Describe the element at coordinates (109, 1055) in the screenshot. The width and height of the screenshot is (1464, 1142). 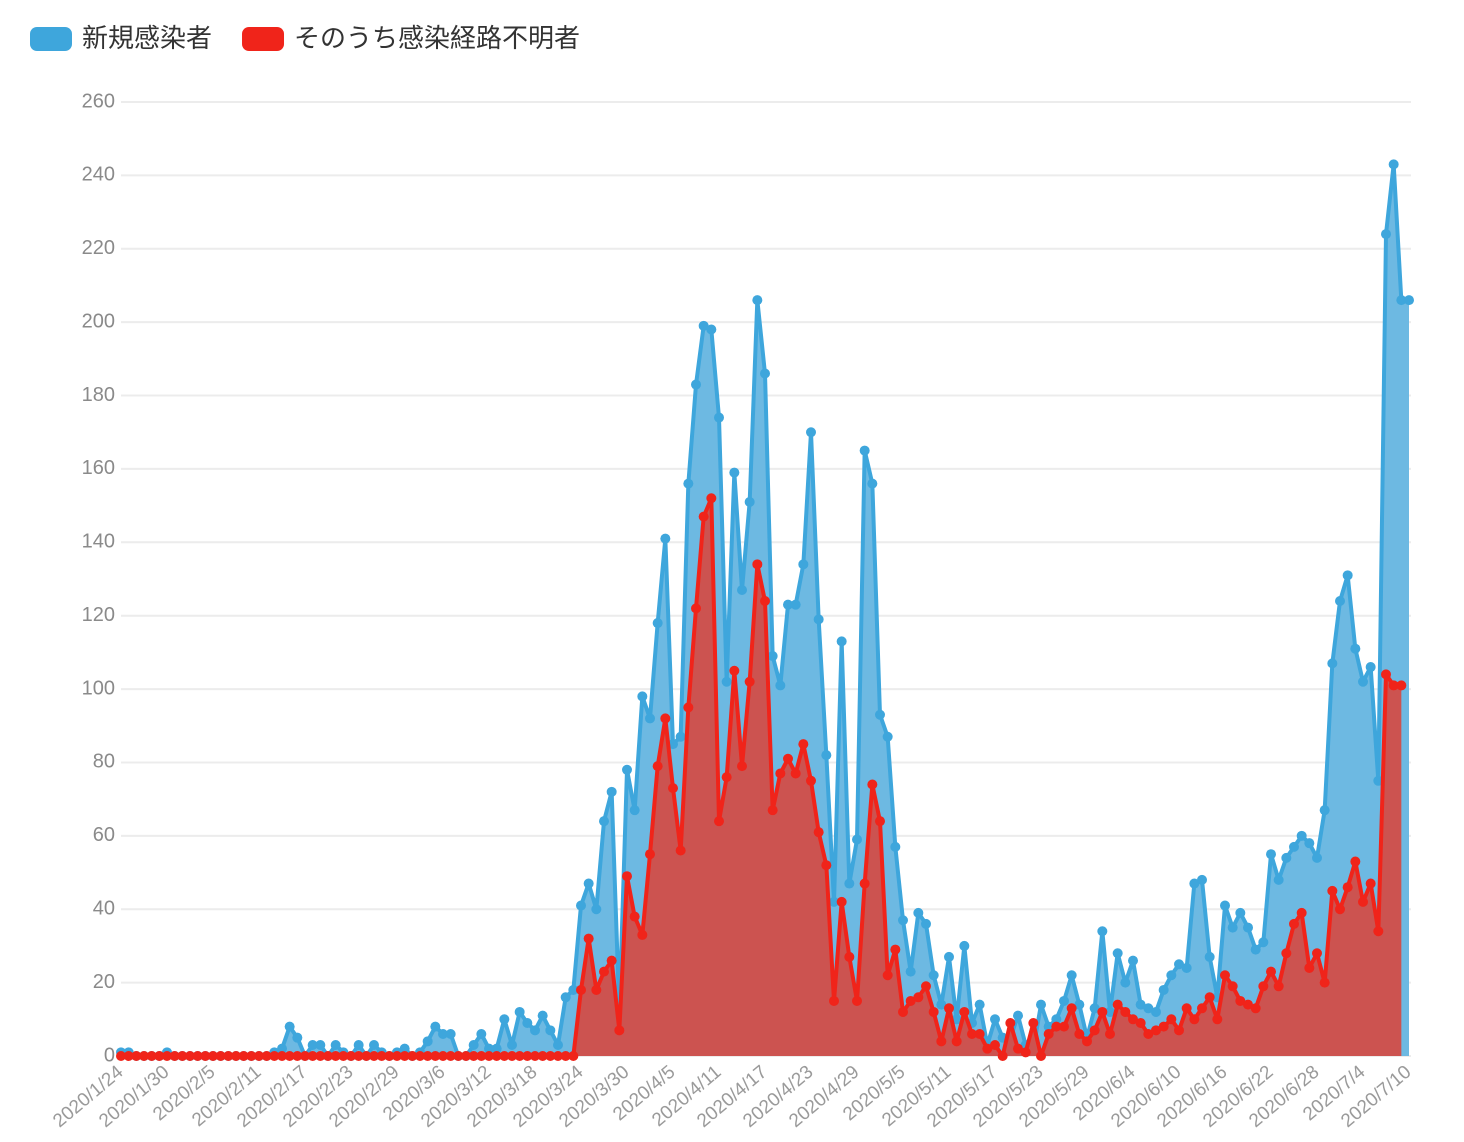
I see `y-tick-label: 0` at that location.